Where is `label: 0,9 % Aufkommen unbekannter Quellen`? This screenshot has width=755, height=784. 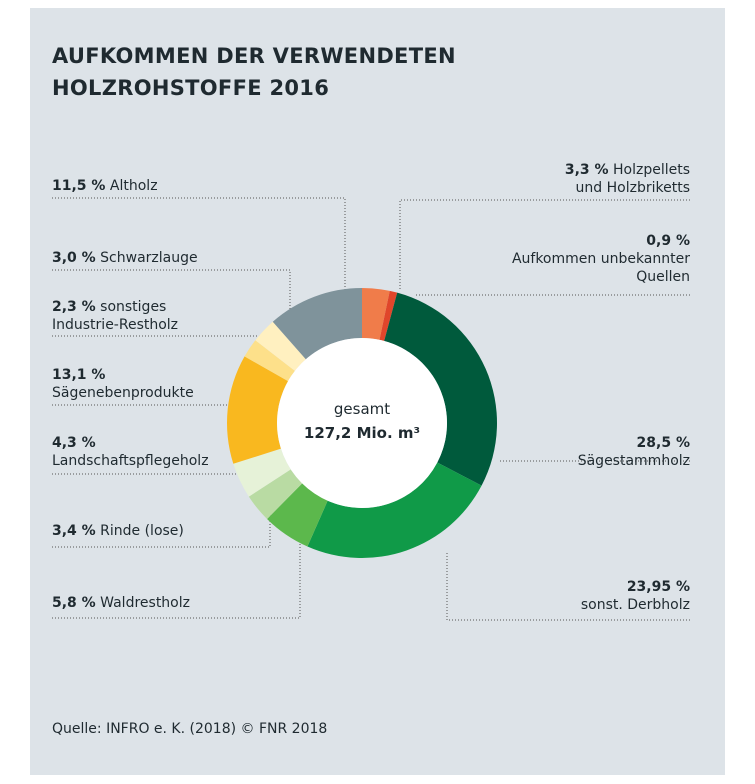
label: 0,9 % Aufkommen unbekannter Quellen is located at coordinates (601, 259).